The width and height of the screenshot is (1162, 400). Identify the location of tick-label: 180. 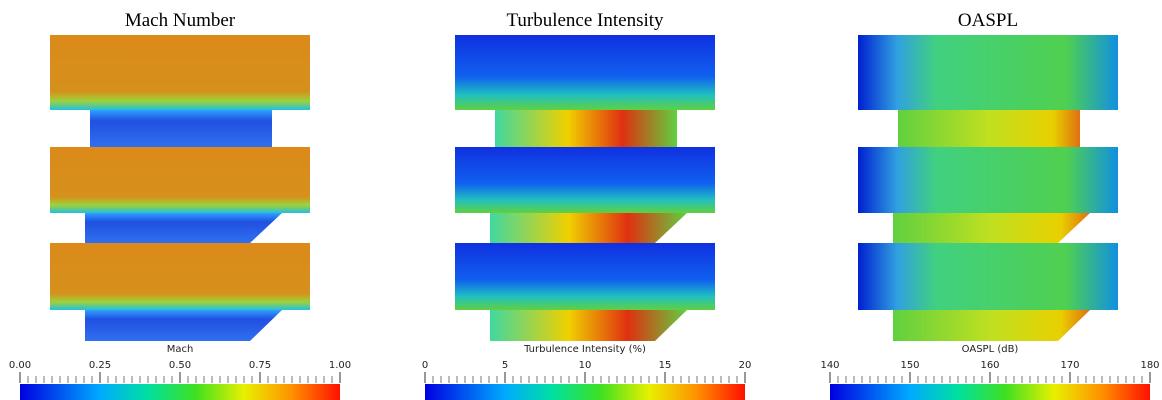
(1149, 365).